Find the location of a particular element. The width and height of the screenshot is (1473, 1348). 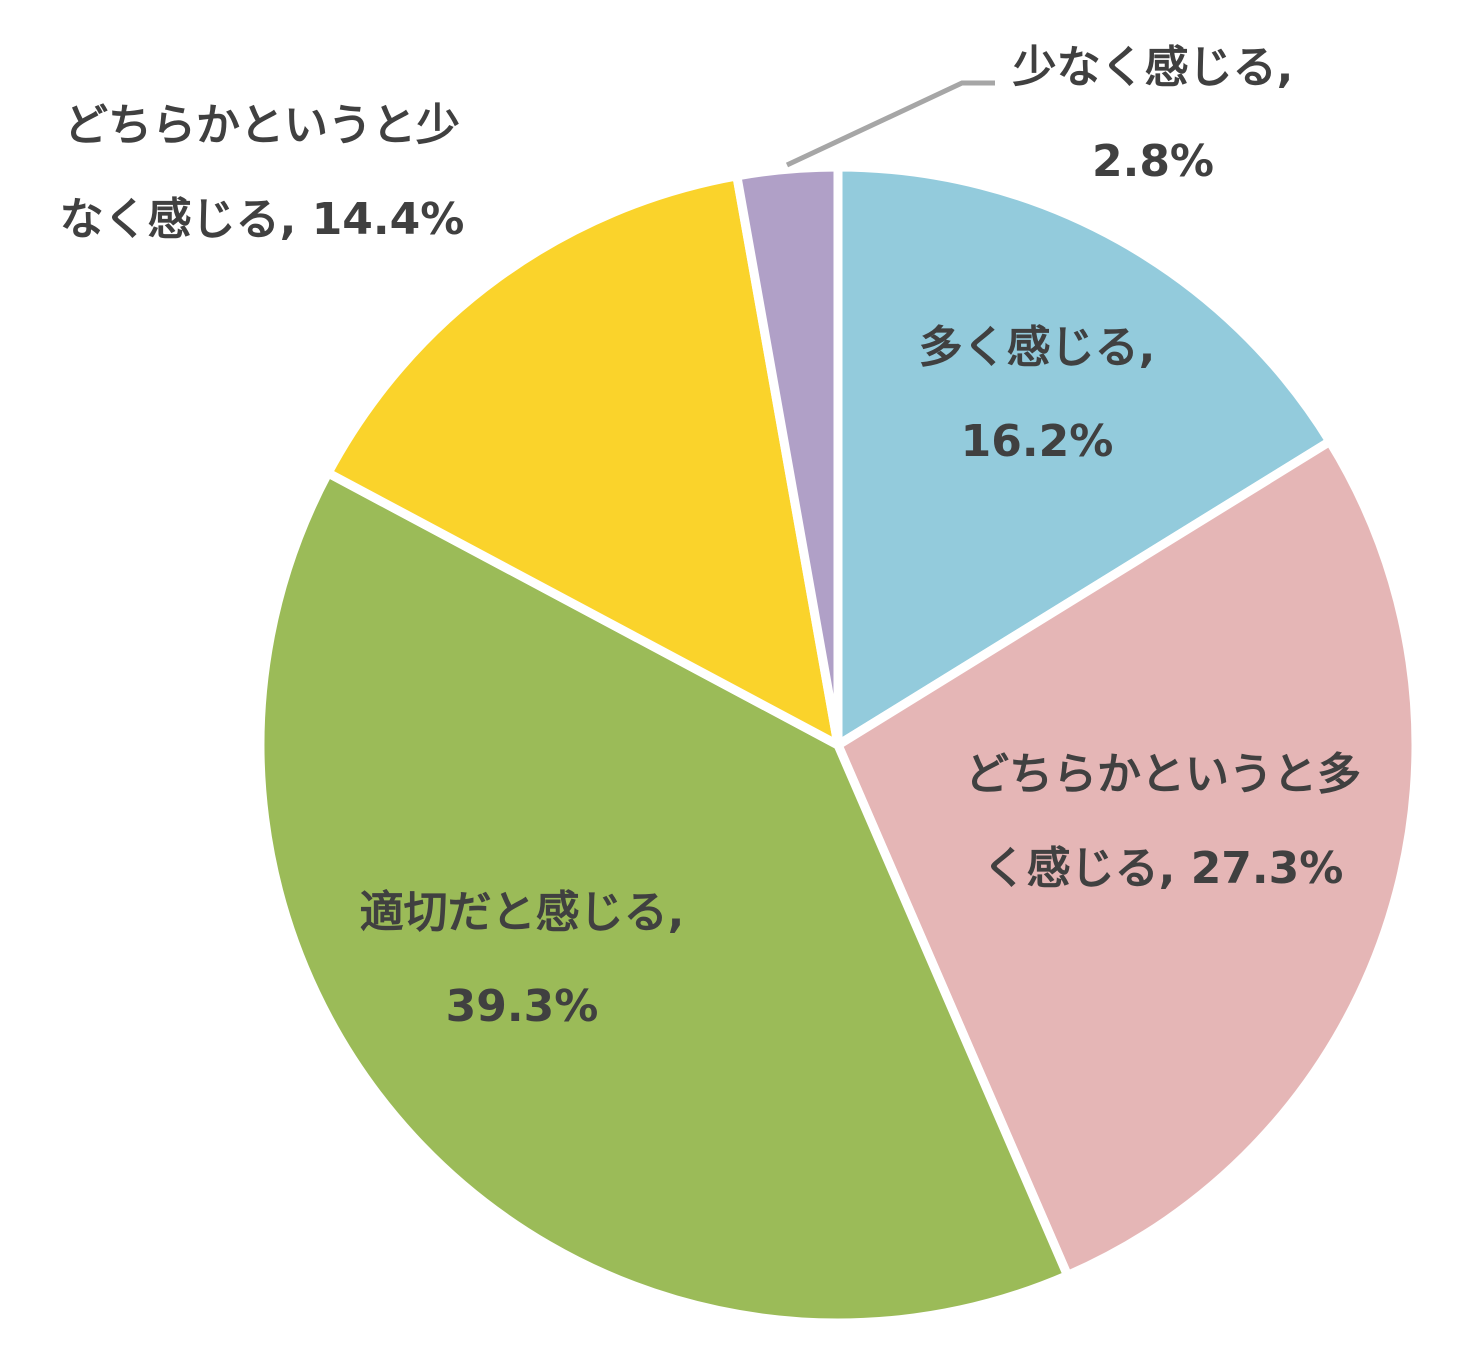

data-label-slice-3-line-1: 適切だと感じる, is located at coordinates (522, 912).